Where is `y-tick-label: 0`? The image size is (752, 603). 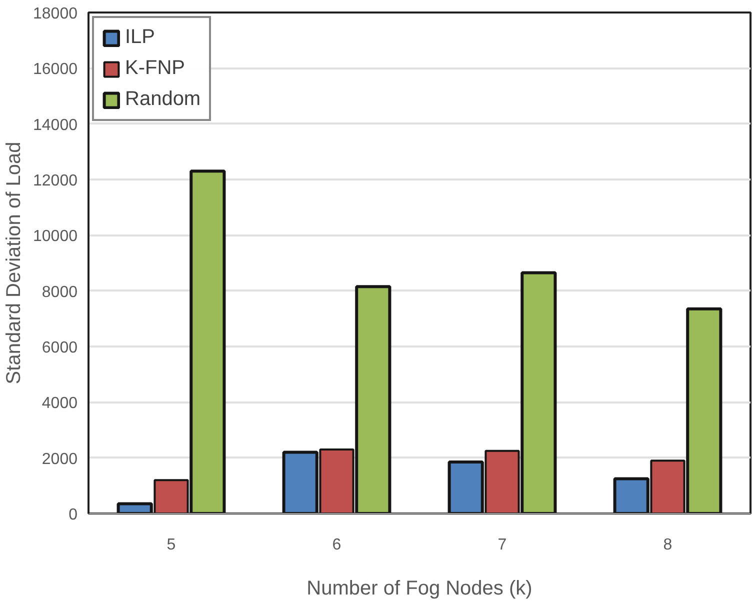 y-tick-label: 0 is located at coordinates (73, 515).